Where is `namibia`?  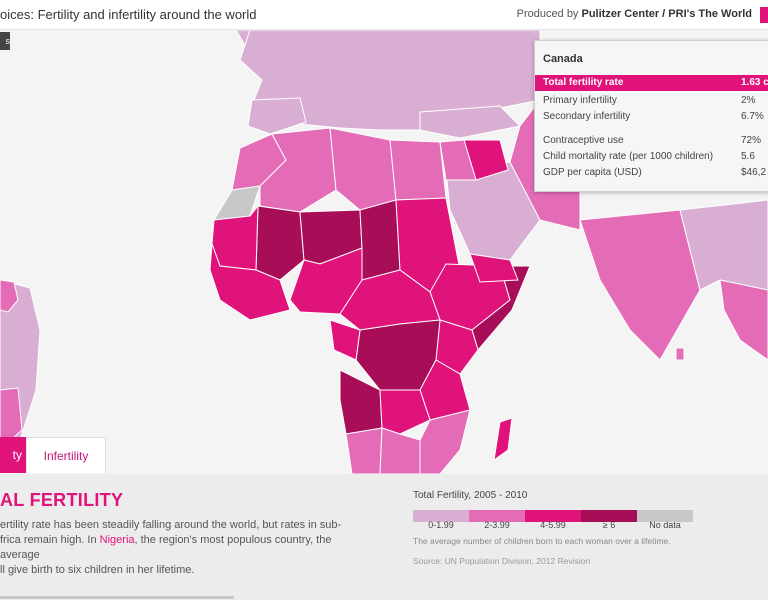 namibia is located at coordinates (364, 450).